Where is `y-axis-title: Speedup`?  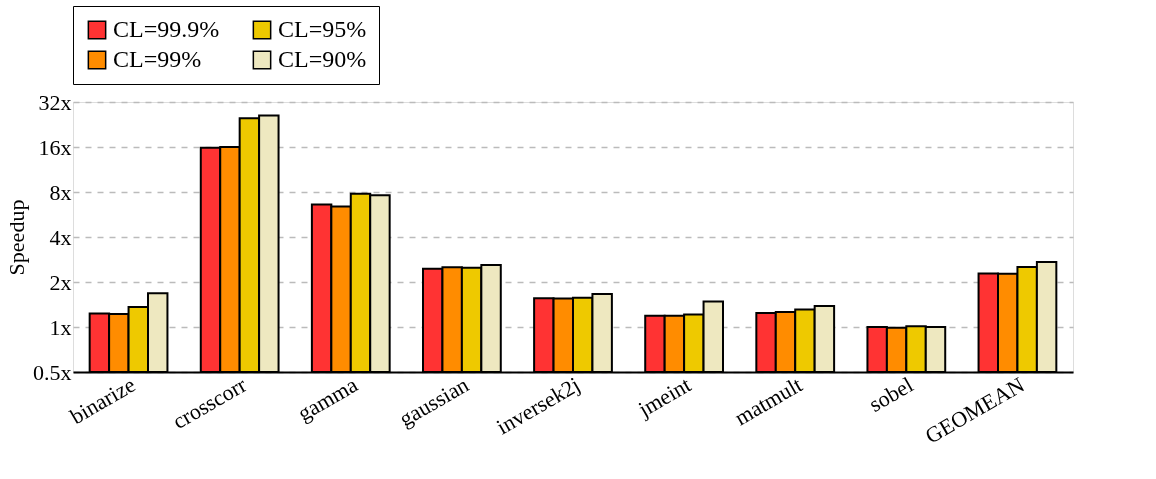 y-axis-title: Speedup is located at coordinates (16, 237).